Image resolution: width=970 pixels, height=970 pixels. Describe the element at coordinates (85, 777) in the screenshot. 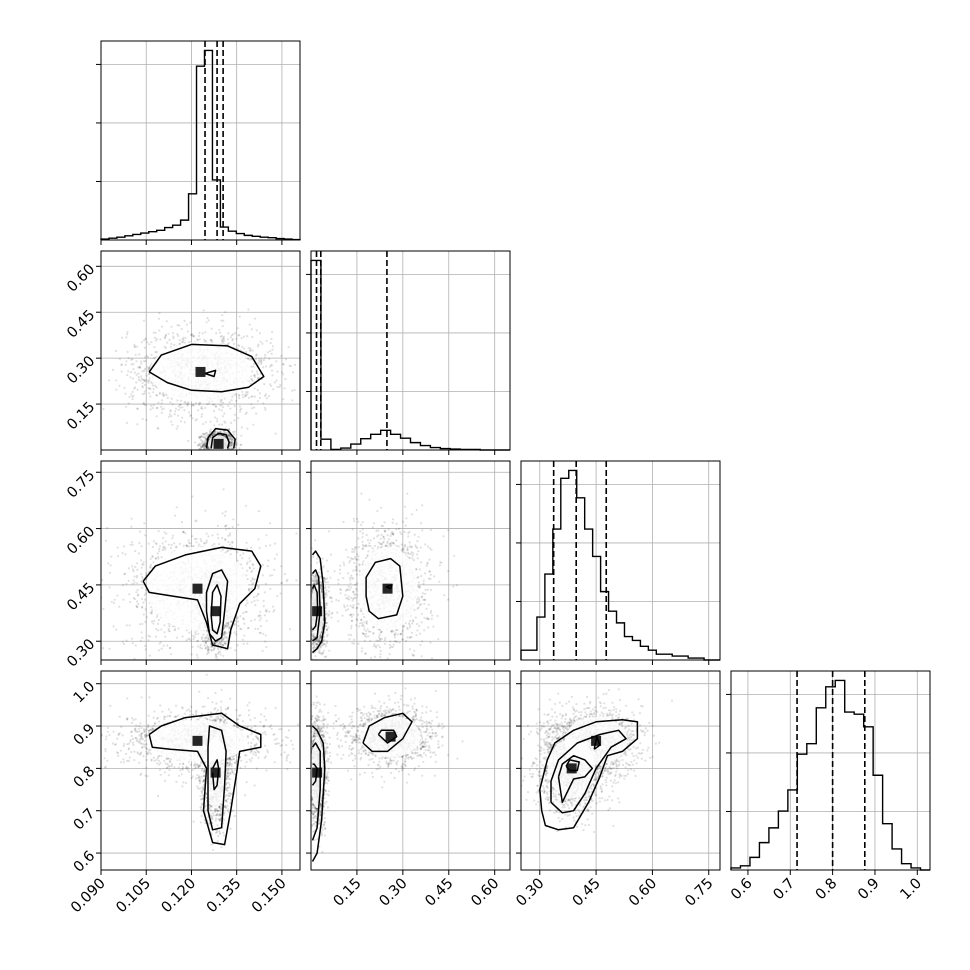

I see `y-tick-label: 0.8` at that location.